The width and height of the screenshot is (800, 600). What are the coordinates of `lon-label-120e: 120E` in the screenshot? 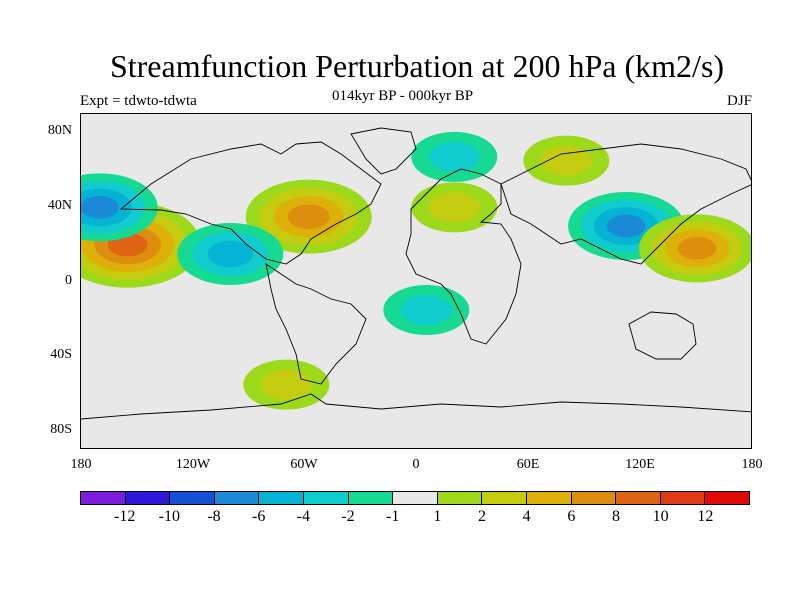 It's located at (640, 464).